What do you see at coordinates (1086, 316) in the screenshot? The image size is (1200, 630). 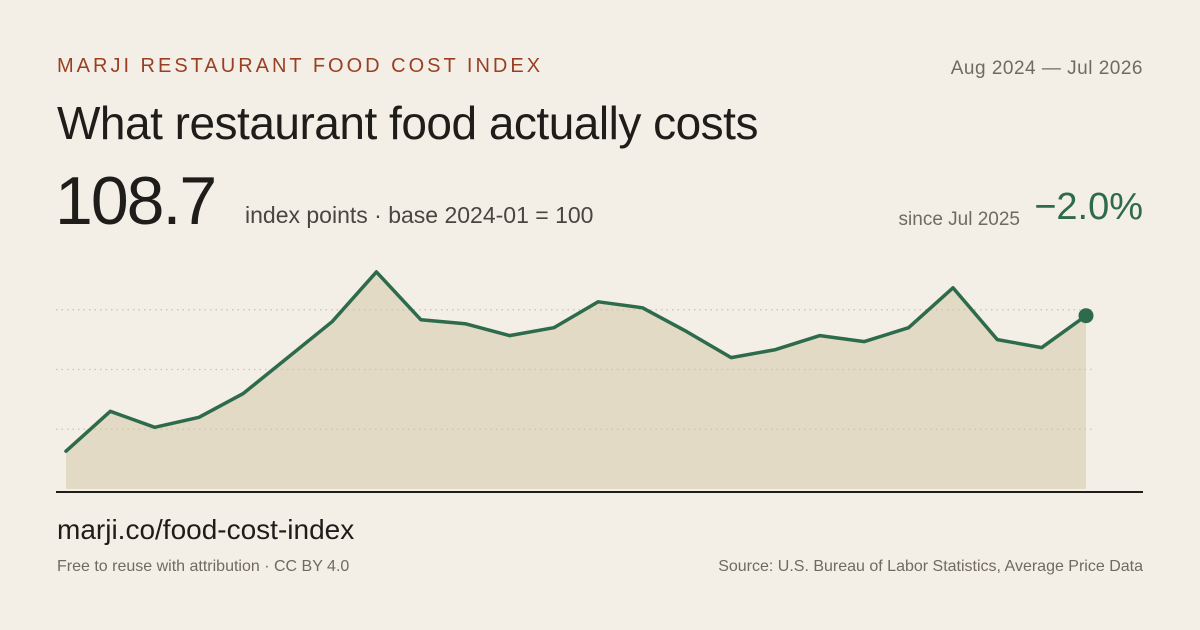 I see `latest-point-marker` at bounding box center [1086, 316].